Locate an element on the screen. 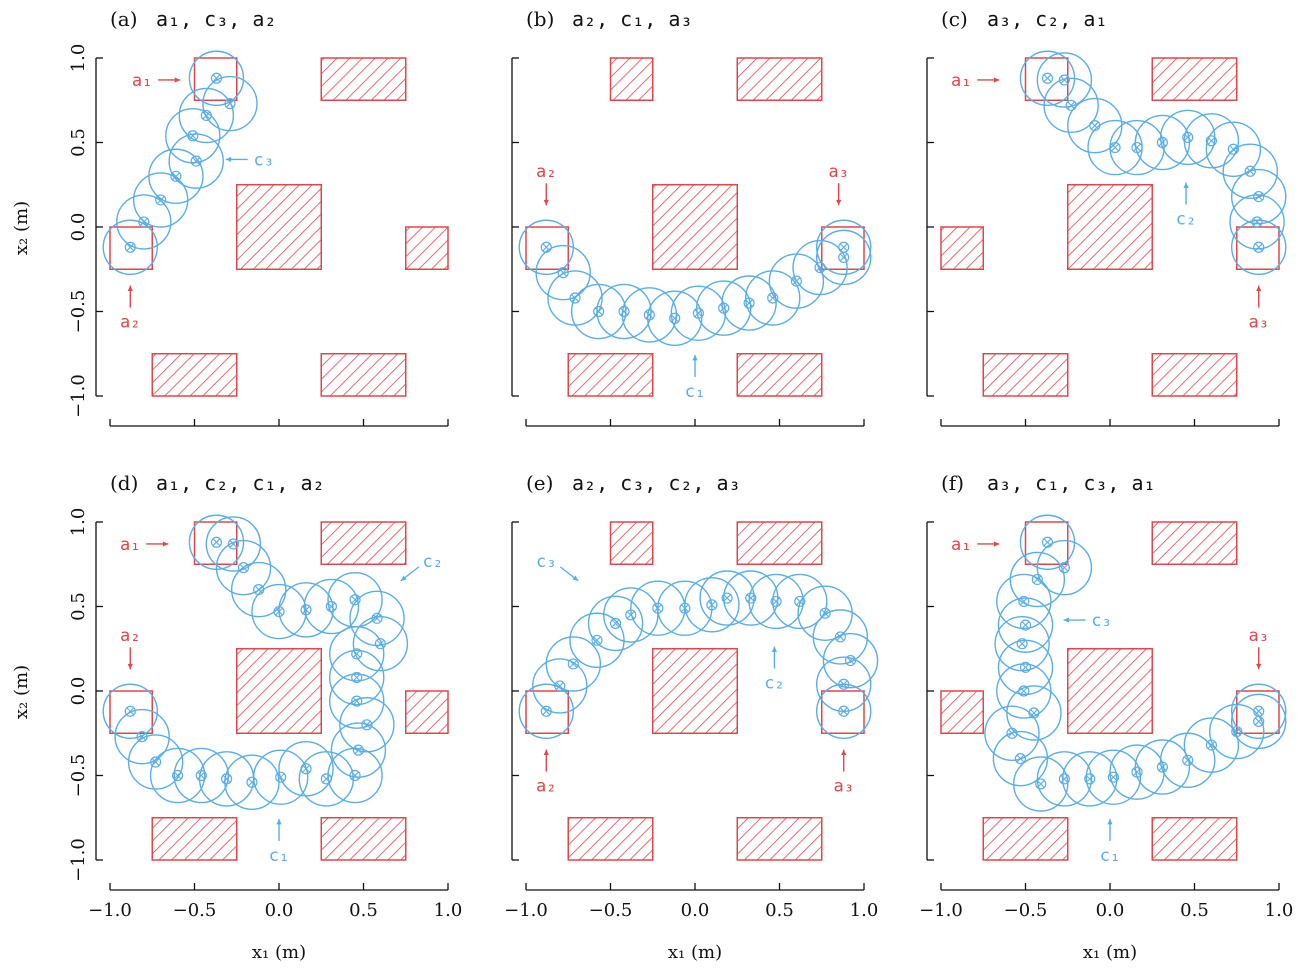 This screenshot has height=971, width=1308. x-tick-label: 0.0 is located at coordinates (1110, 910).